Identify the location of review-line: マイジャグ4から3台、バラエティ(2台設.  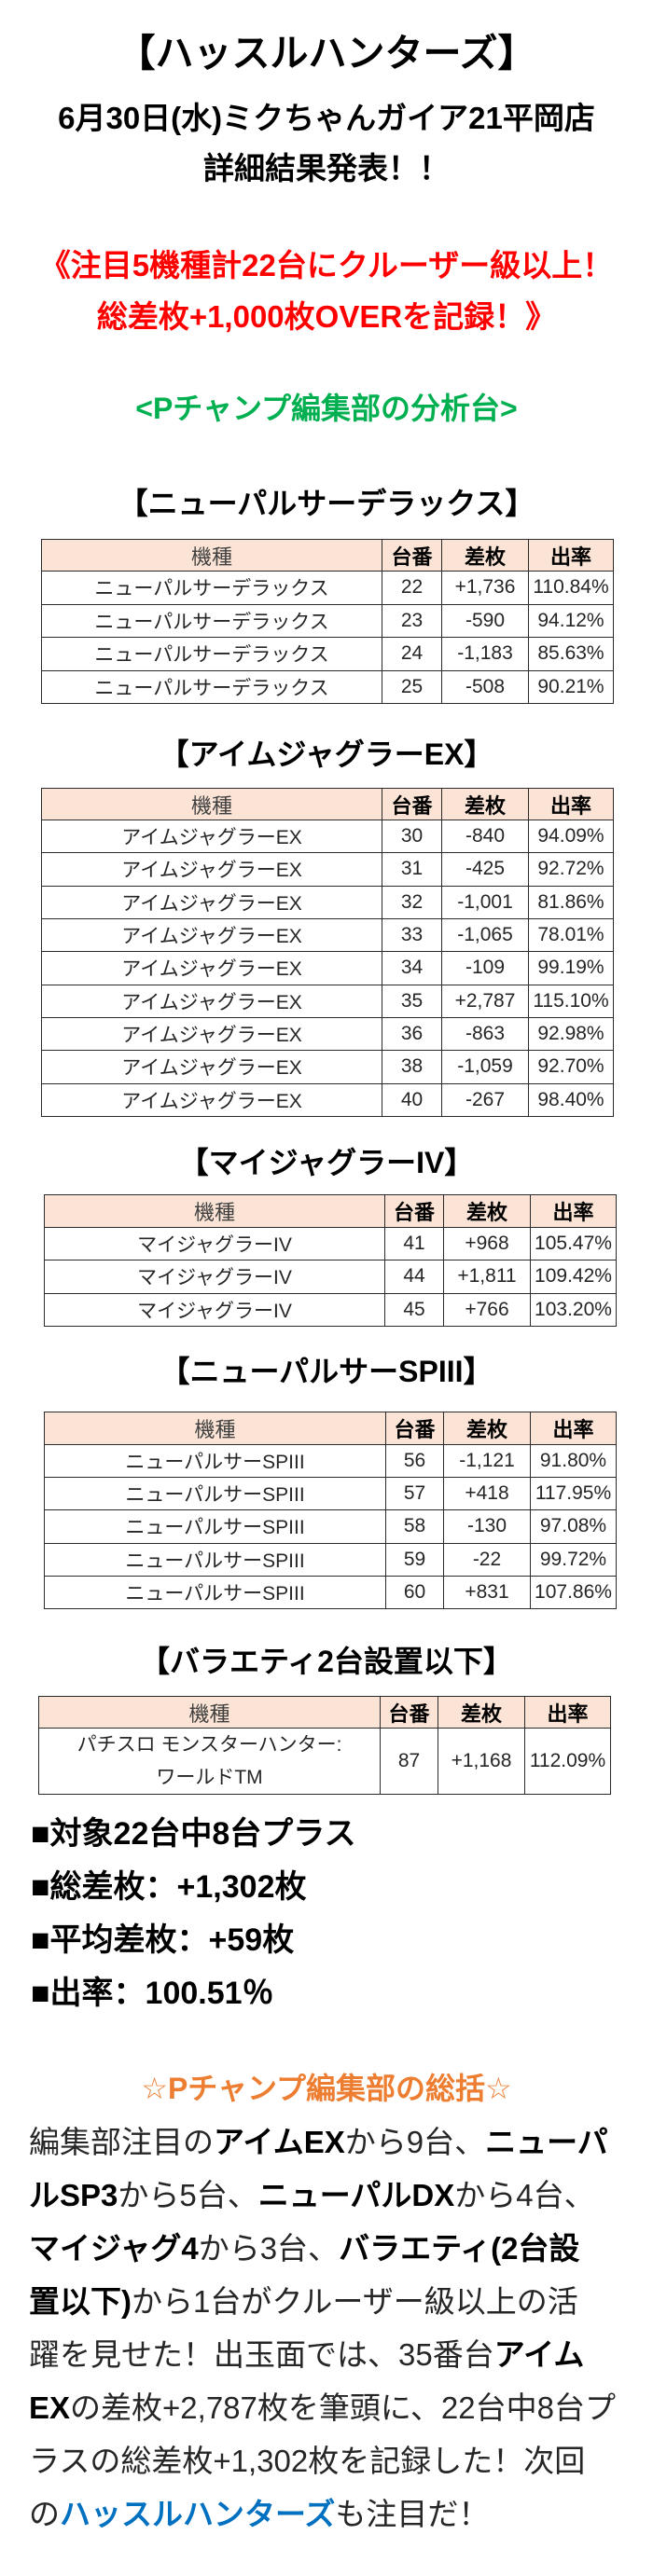
(322, 2248).